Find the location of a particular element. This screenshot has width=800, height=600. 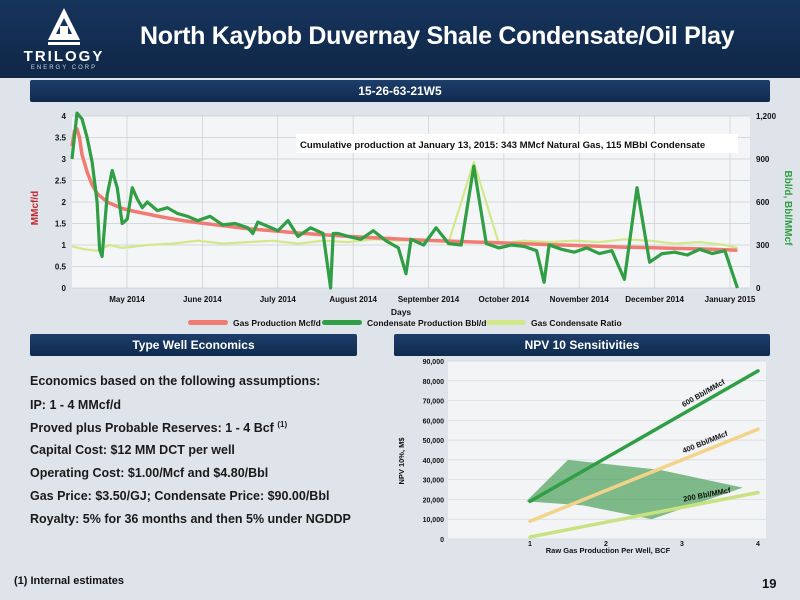

x-tick: June 2014 is located at coordinates (202, 299).